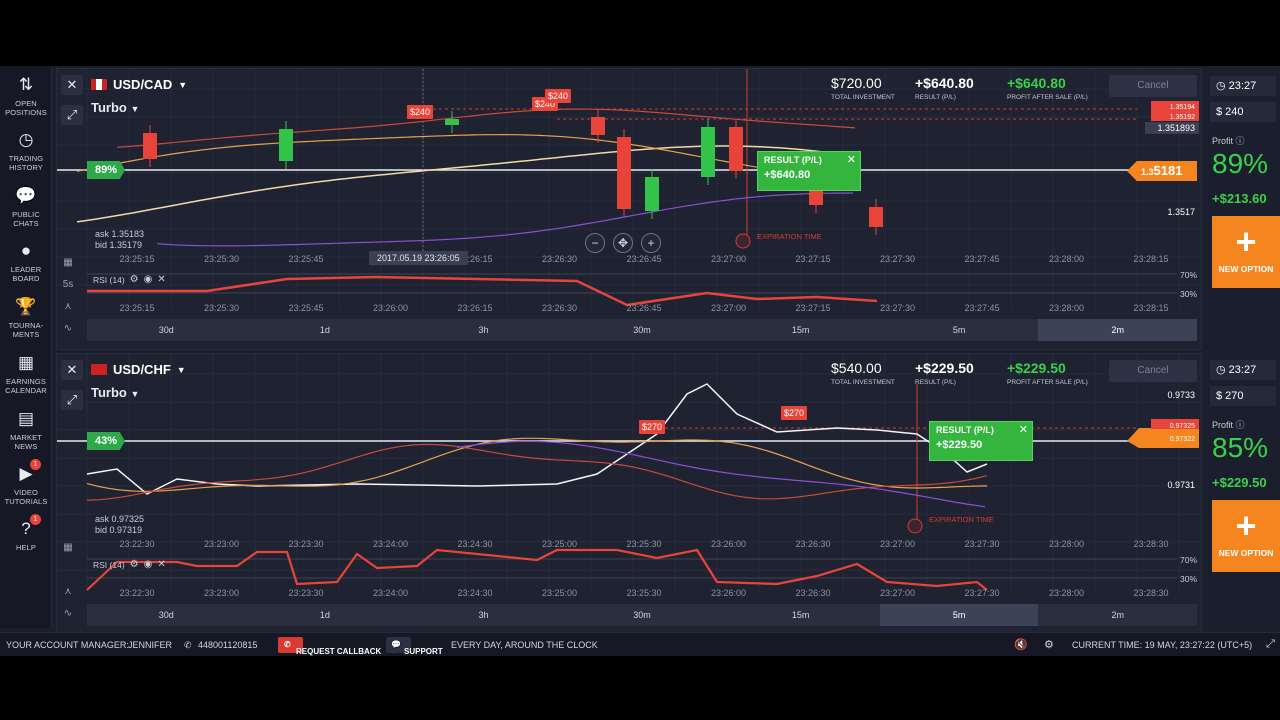 Image resolution: width=1280 pixels, height=720 pixels. Describe the element at coordinates (1243, 112) in the screenshot. I see `investment-input: $ 240` at that location.